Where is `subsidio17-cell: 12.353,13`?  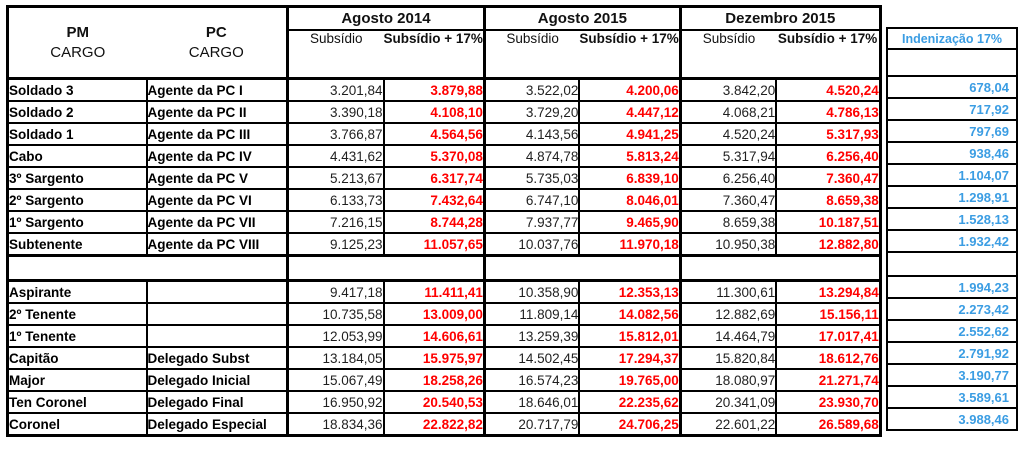 subsidio17-cell: 12.353,13 is located at coordinates (630, 291).